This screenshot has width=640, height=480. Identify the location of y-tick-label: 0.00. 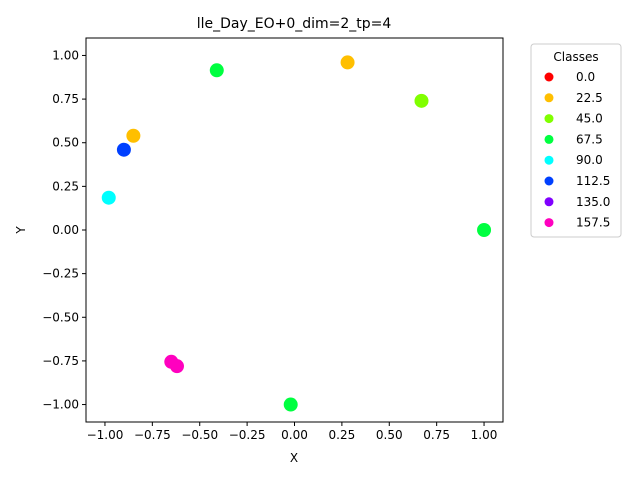
(65, 230).